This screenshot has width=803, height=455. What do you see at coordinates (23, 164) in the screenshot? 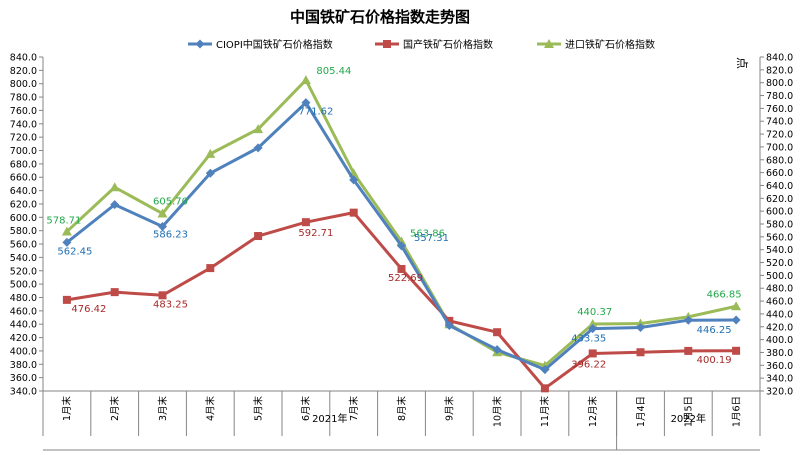
I see `left-tick-label: 680.0` at bounding box center [23, 164].